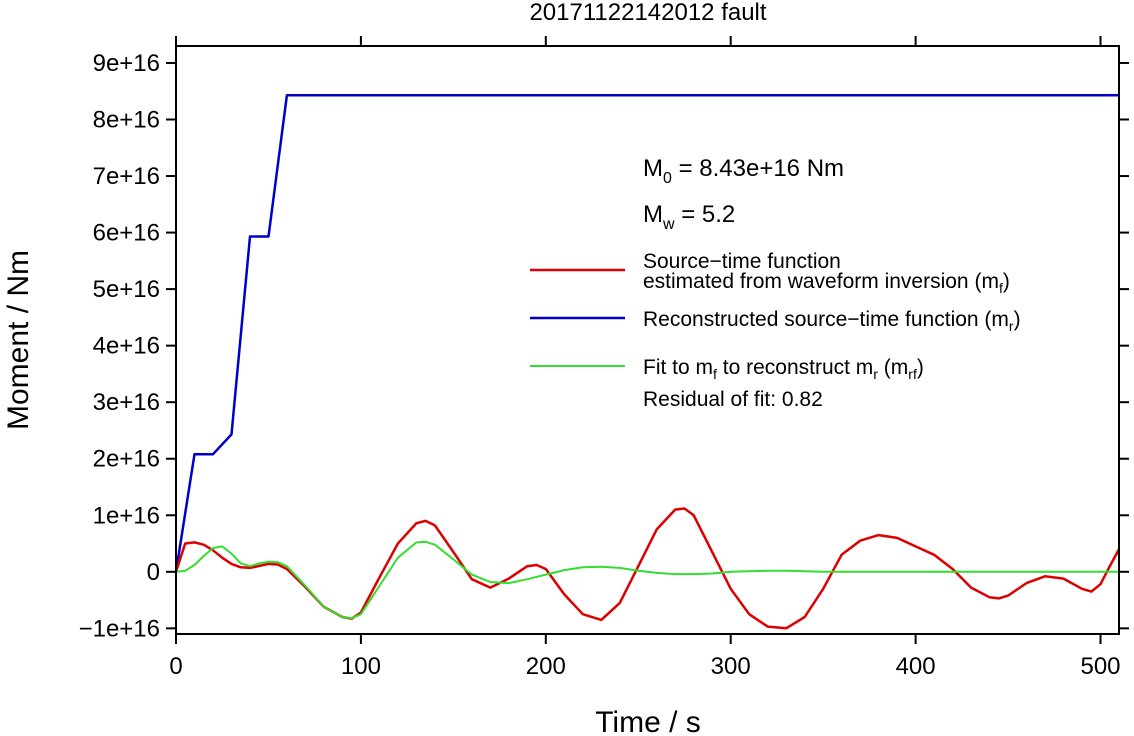 The height and width of the screenshot is (736, 1134). What do you see at coordinates (18, 340) in the screenshot?
I see `y-axis-title: Moment / Nm` at bounding box center [18, 340].